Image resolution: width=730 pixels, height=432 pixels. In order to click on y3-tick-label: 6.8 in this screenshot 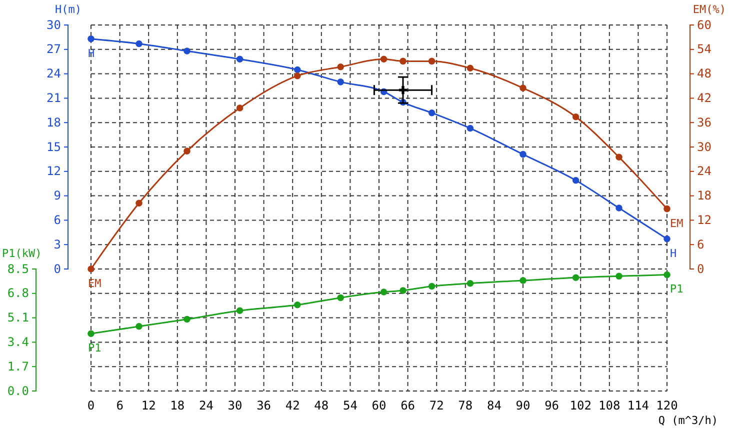, I will do `click(18, 293)`.